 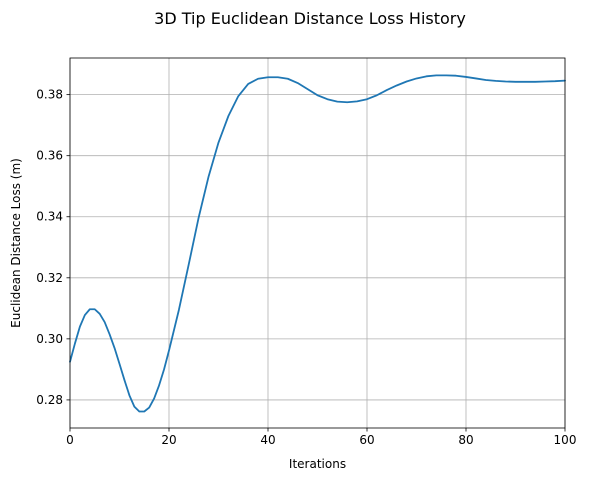 What do you see at coordinates (49, 156) in the screenshot?
I see `y-tick-label: 0.36` at bounding box center [49, 156].